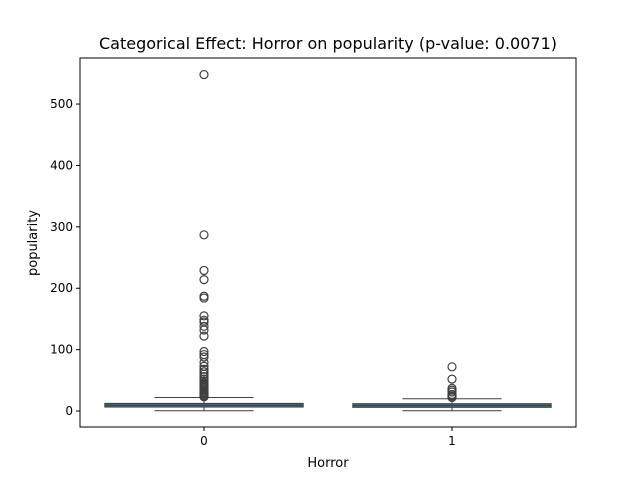 The image size is (640, 480). I want to click on y-axis-label: popularity, so click(33, 243).